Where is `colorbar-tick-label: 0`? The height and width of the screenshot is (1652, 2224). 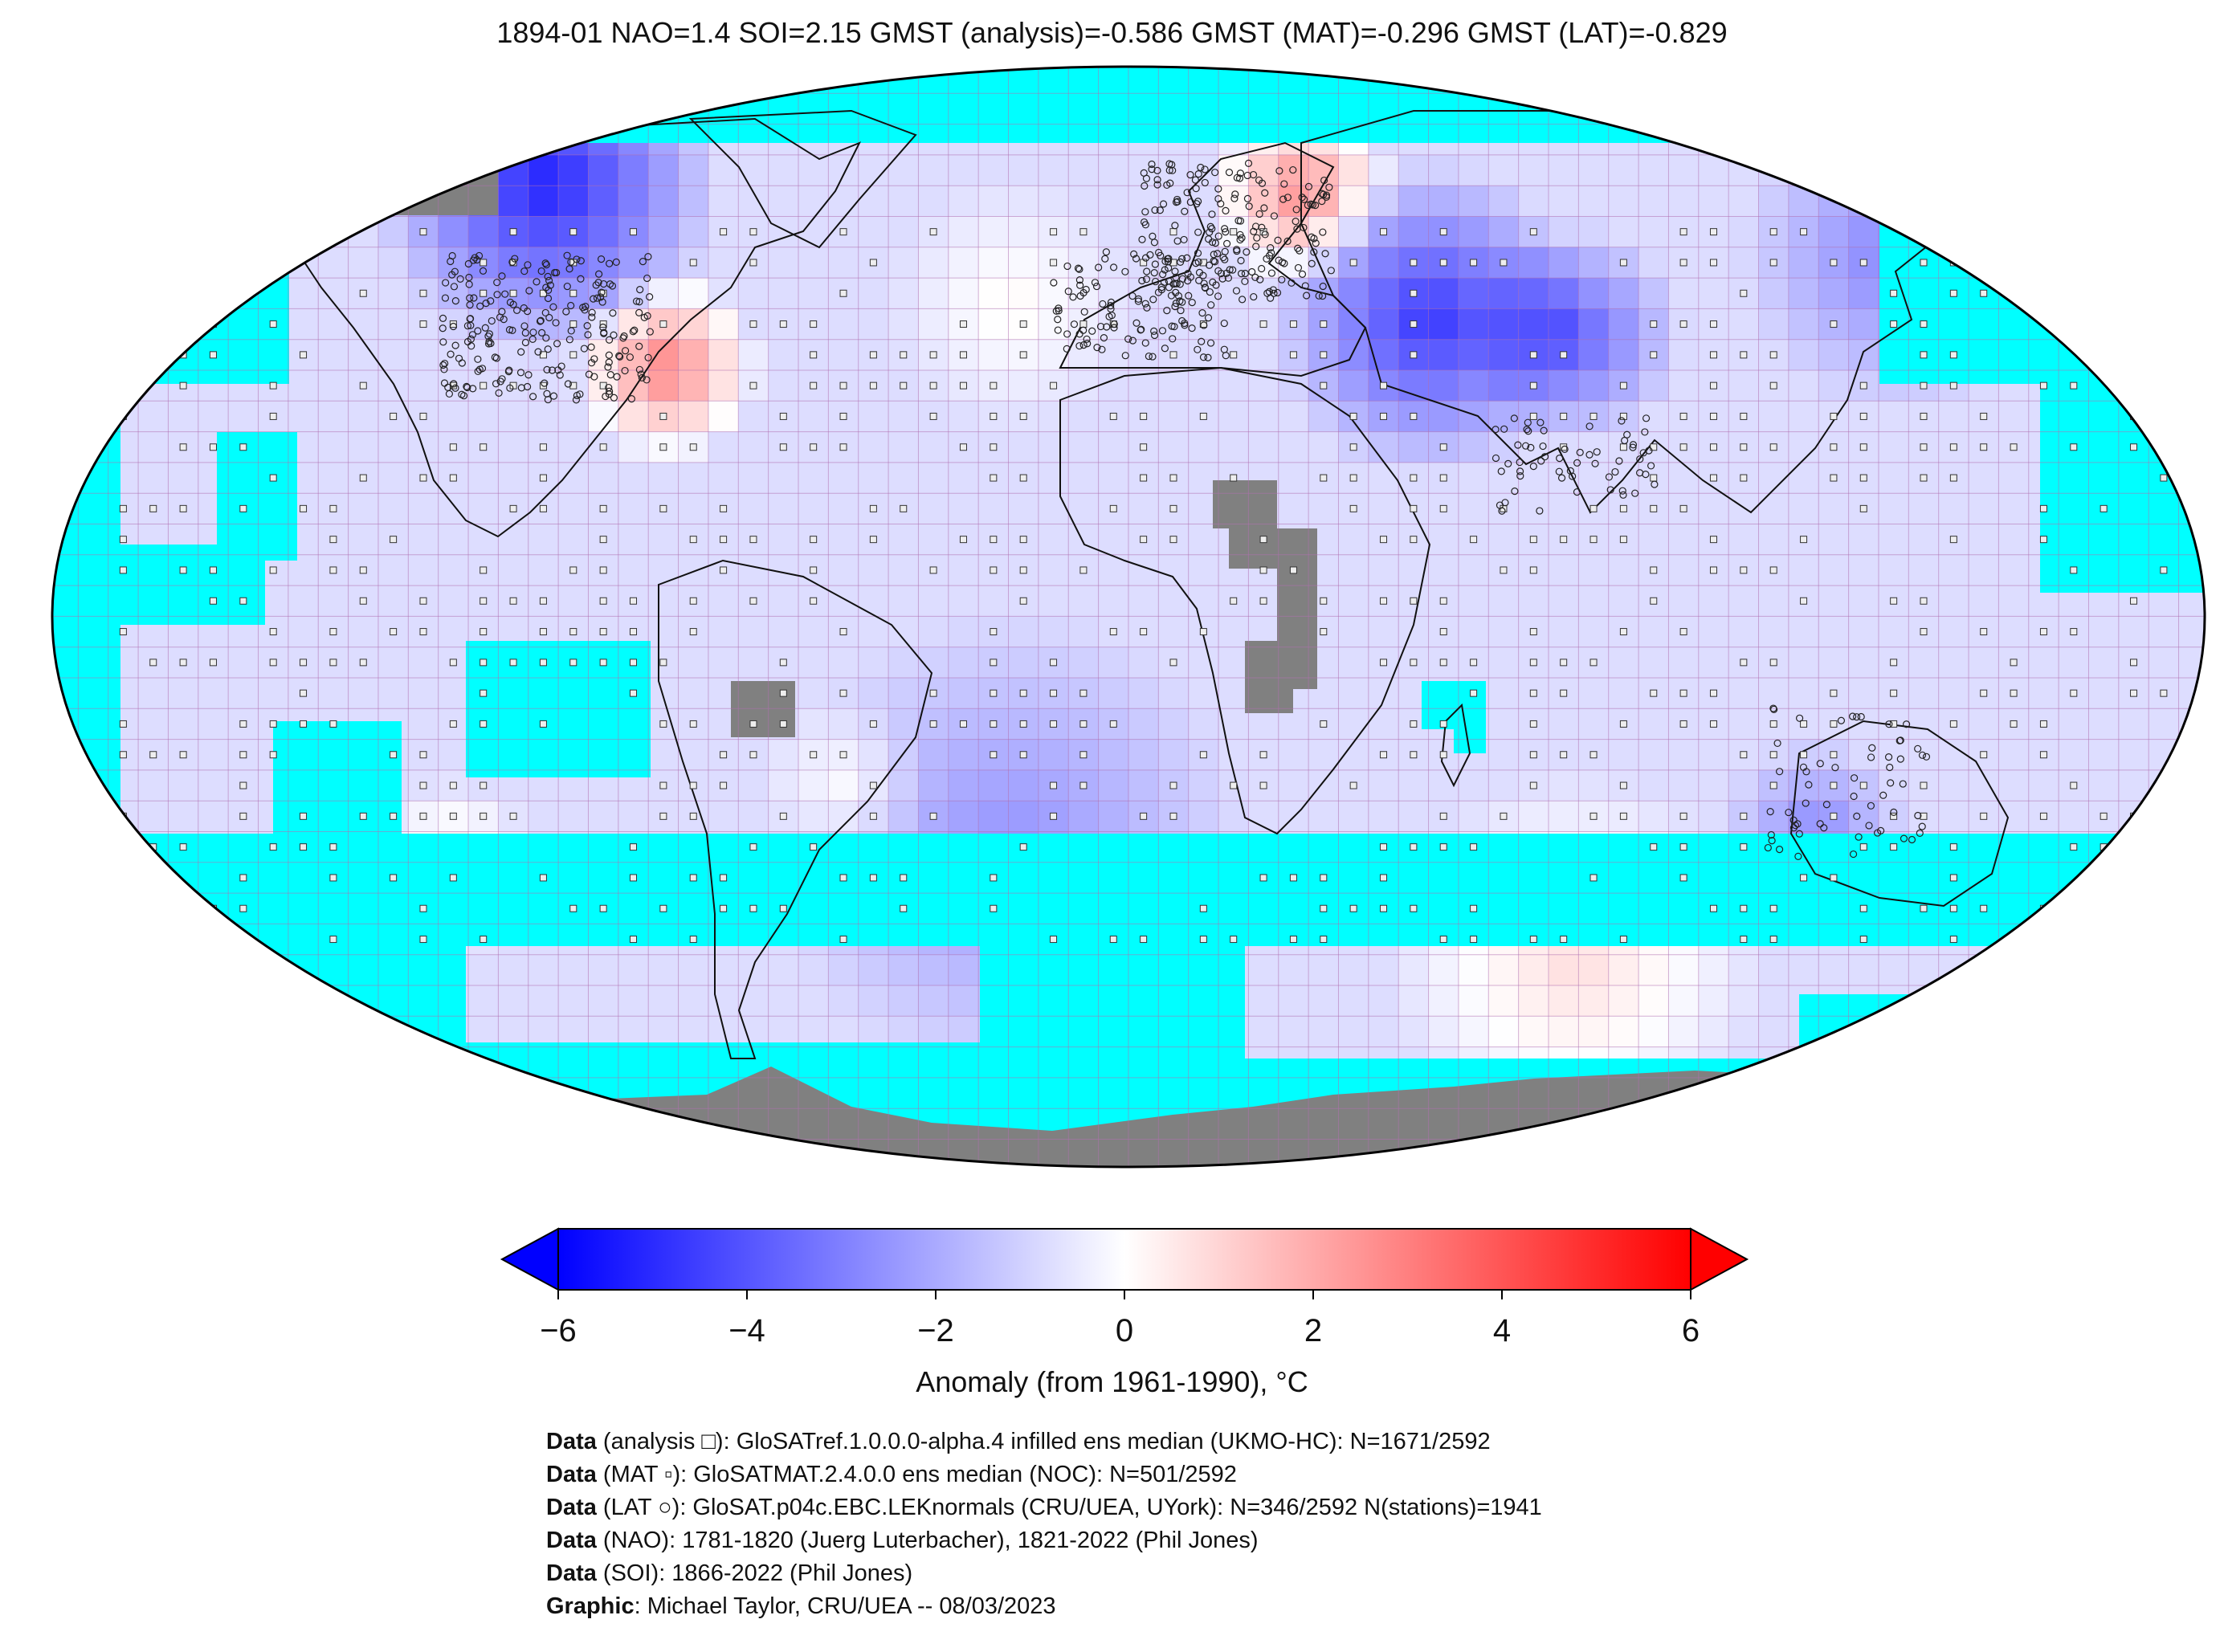
colorbar-tick-label: 0 is located at coordinates (1124, 1330).